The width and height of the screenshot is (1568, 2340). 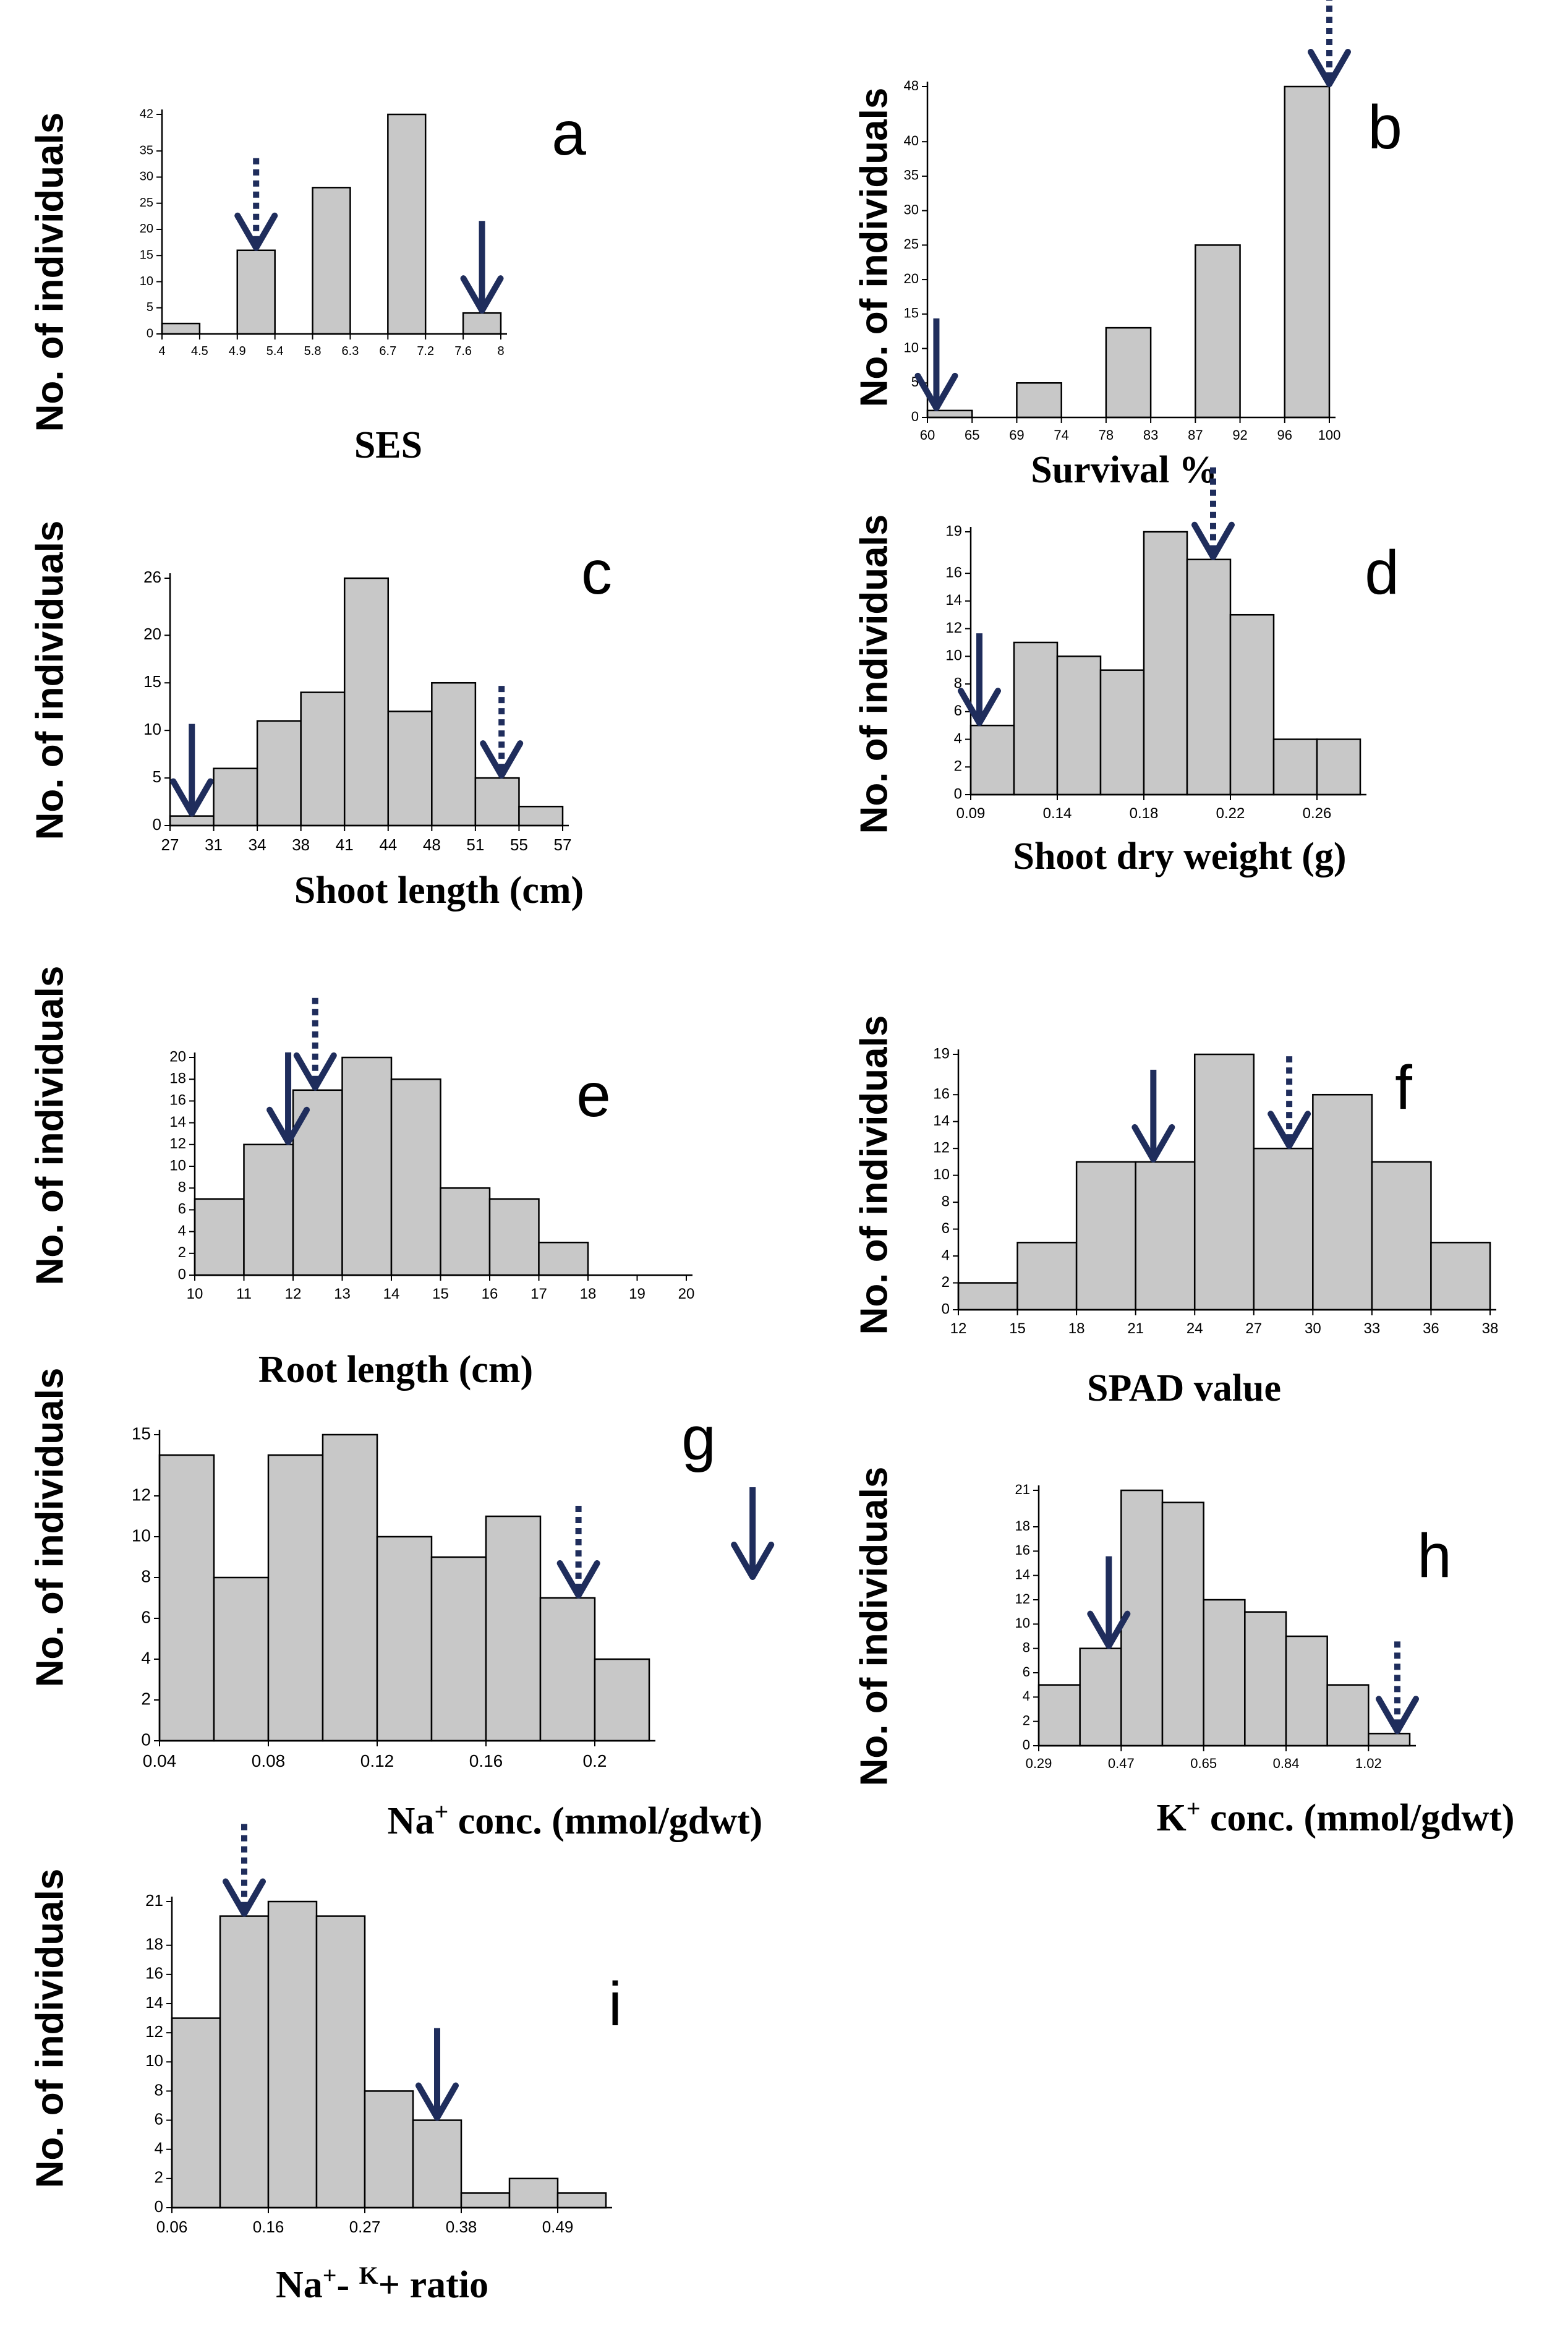 I want to click on y-tick-label-a: 0, so click(x=150, y=334).